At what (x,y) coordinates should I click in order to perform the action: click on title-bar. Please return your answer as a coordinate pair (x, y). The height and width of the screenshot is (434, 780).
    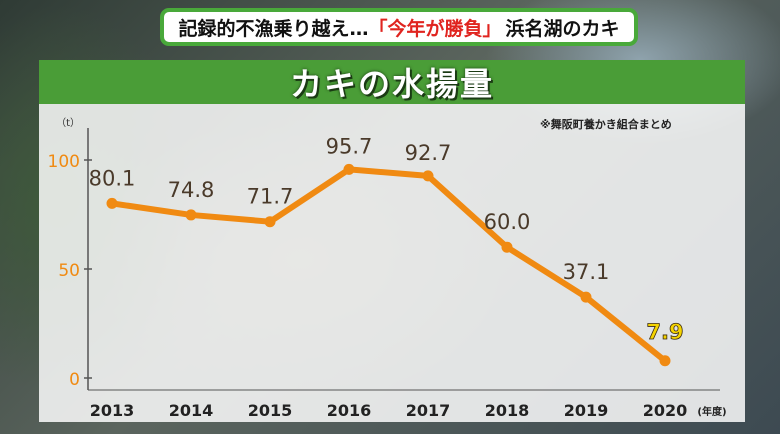
    Looking at the image, I should click on (392, 82).